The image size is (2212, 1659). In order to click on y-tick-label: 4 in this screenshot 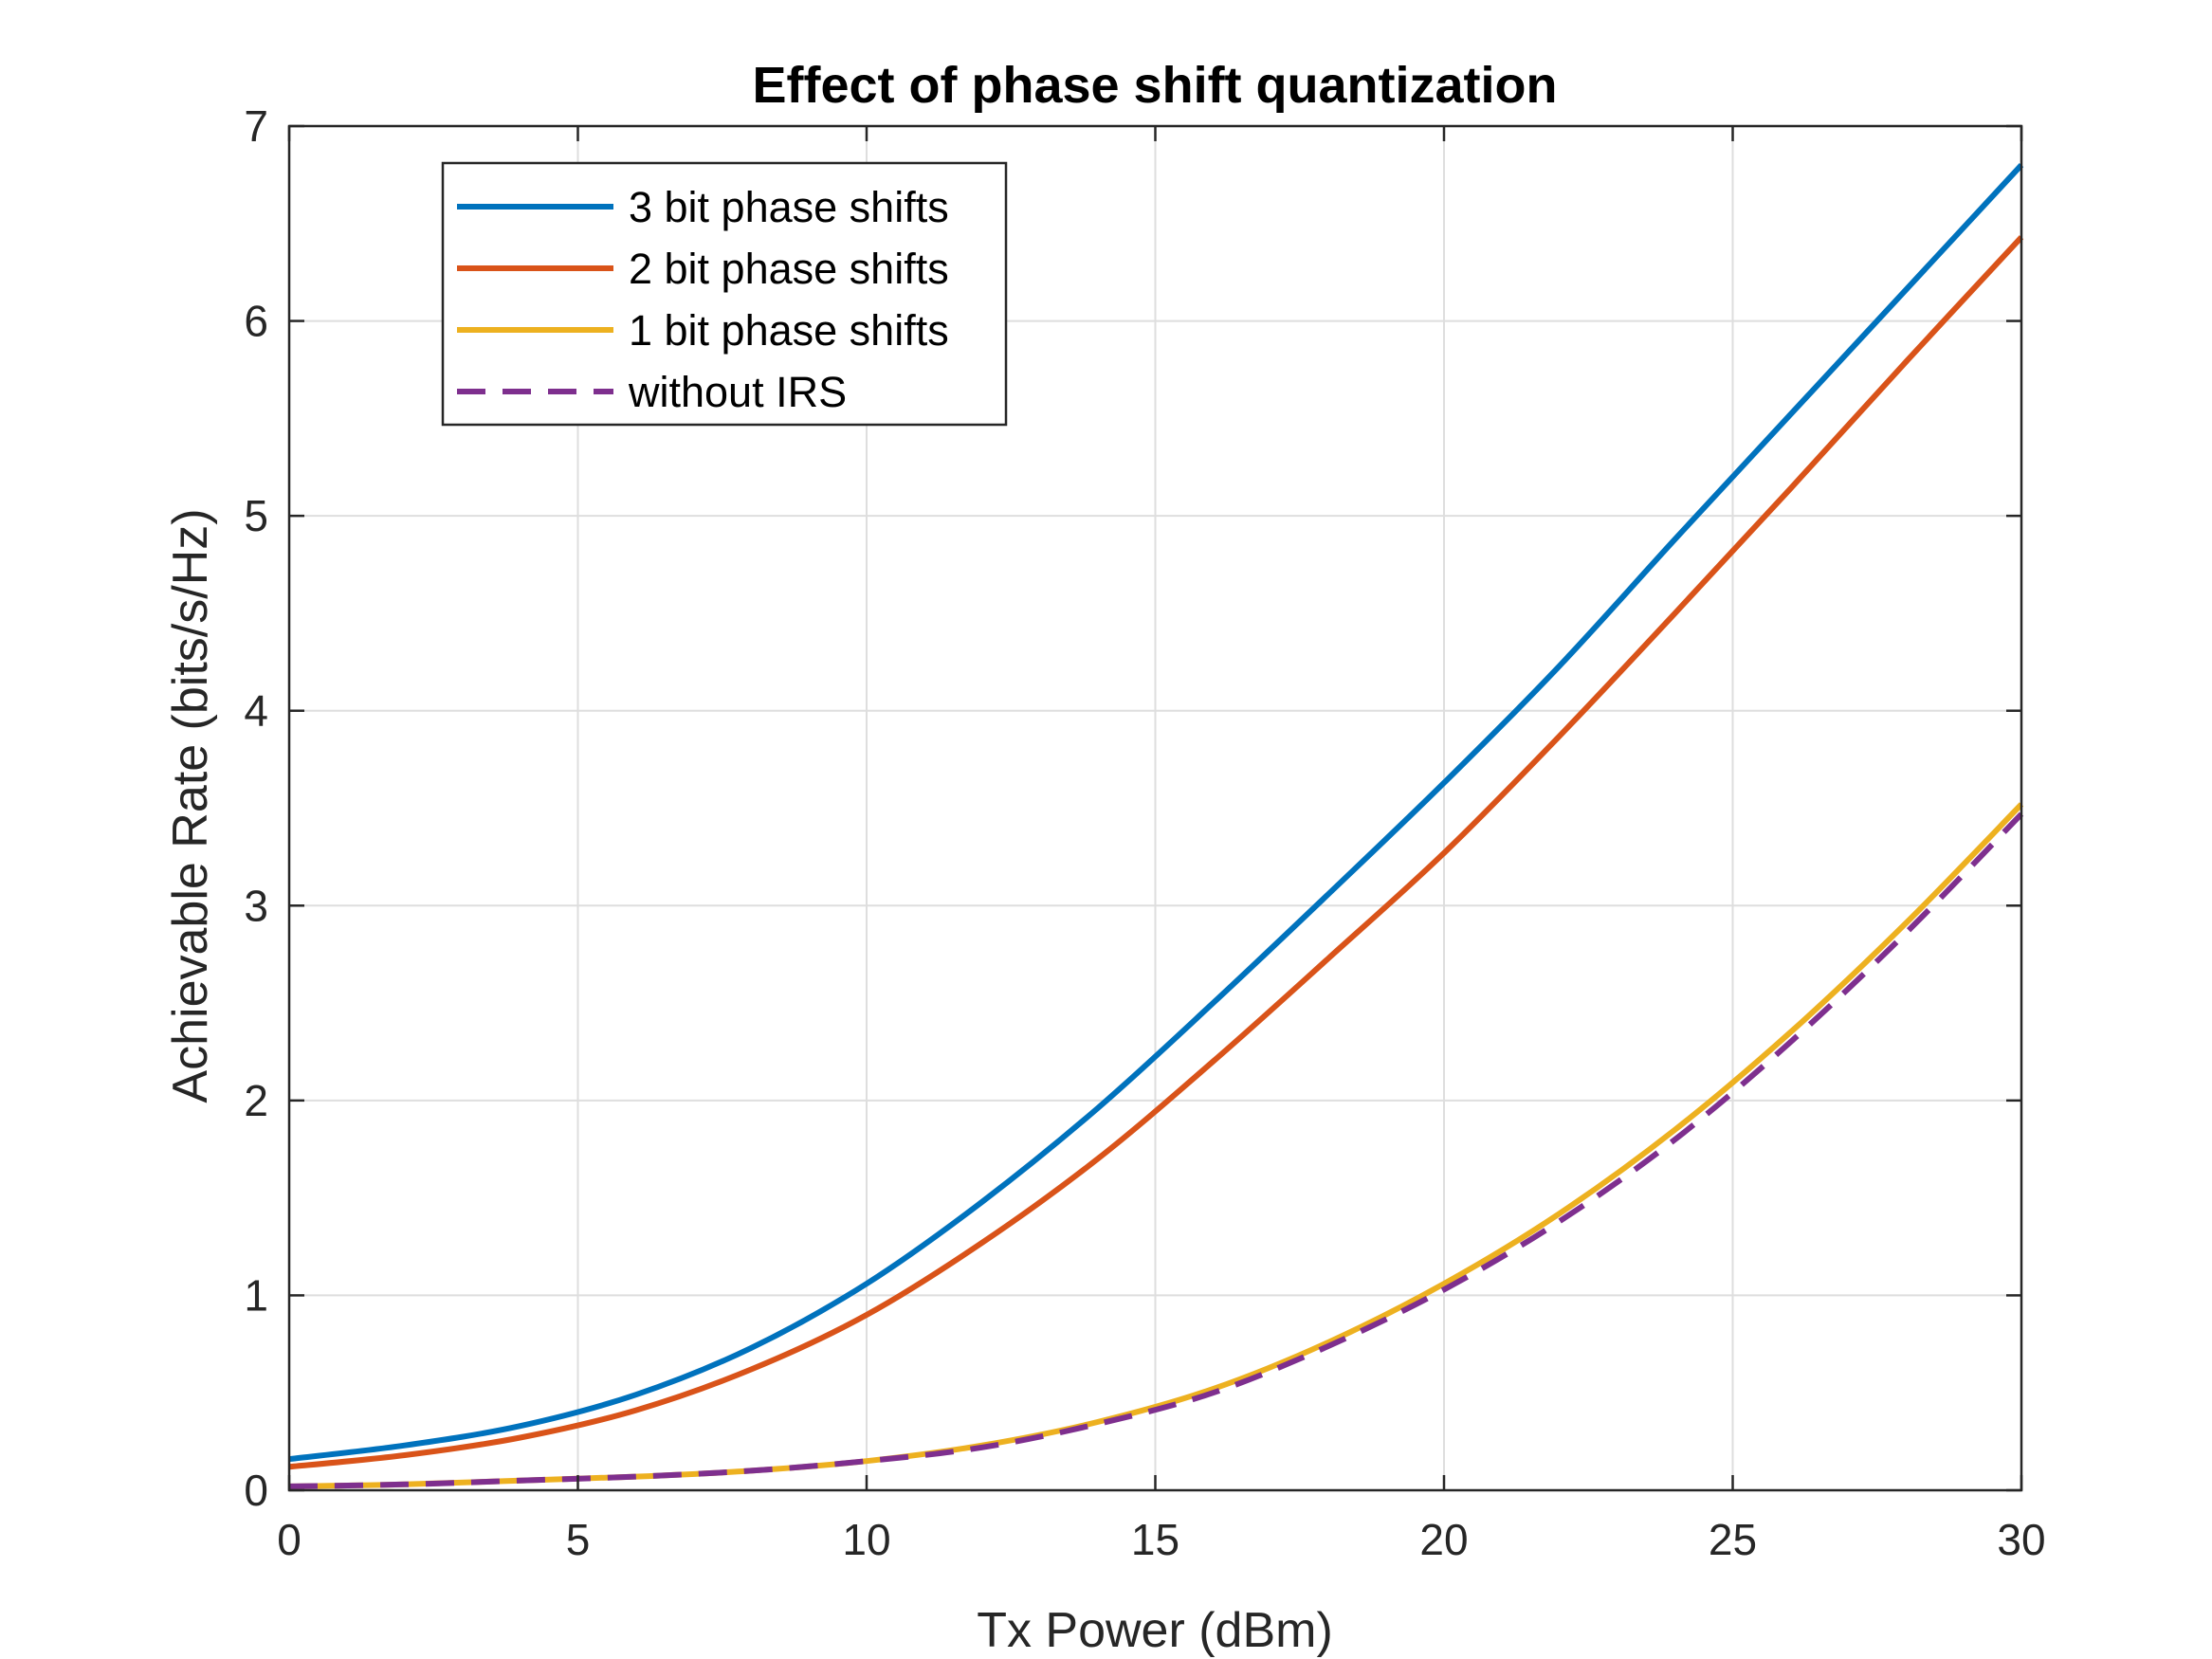, I will do `click(256, 711)`.